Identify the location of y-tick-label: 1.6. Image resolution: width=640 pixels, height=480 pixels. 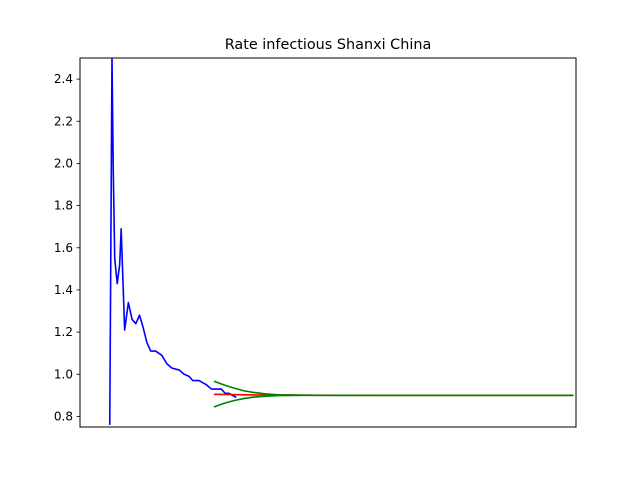
(63, 248).